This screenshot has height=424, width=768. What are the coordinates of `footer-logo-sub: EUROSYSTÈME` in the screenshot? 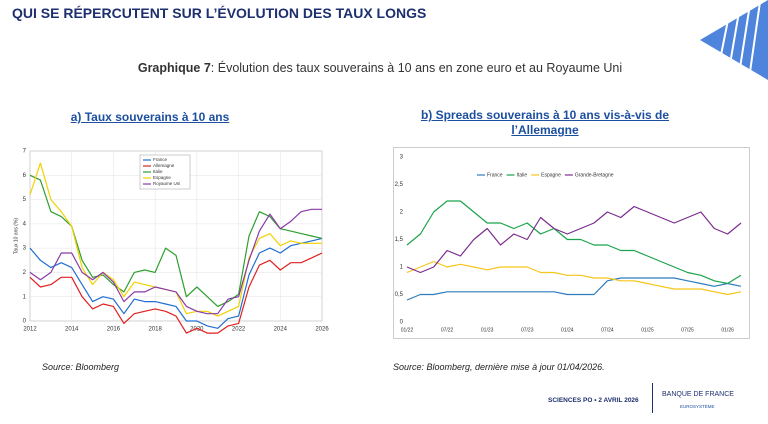 It's located at (697, 406).